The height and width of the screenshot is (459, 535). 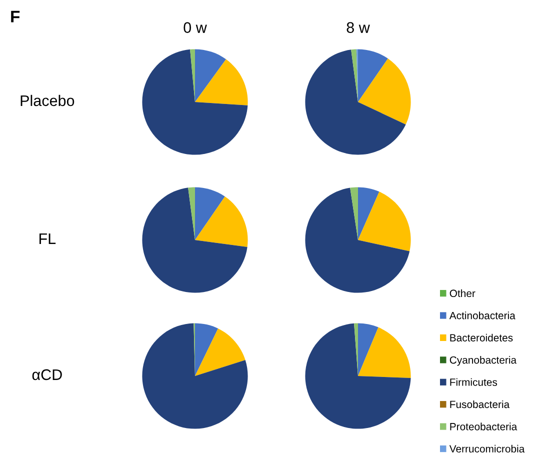 I want to click on legend-label: Other, so click(x=463, y=293).